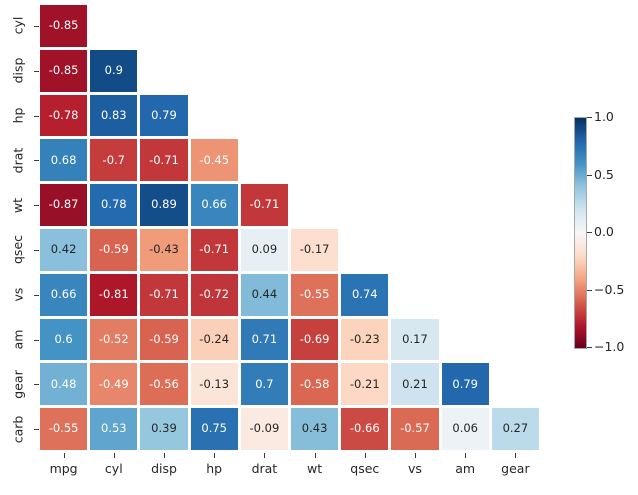 The width and height of the screenshot is (638, 495). Describe the element at coordinates (214, 339) in the screenshot. I see `heatmap-cell-am-hp: -0.24` at that location.